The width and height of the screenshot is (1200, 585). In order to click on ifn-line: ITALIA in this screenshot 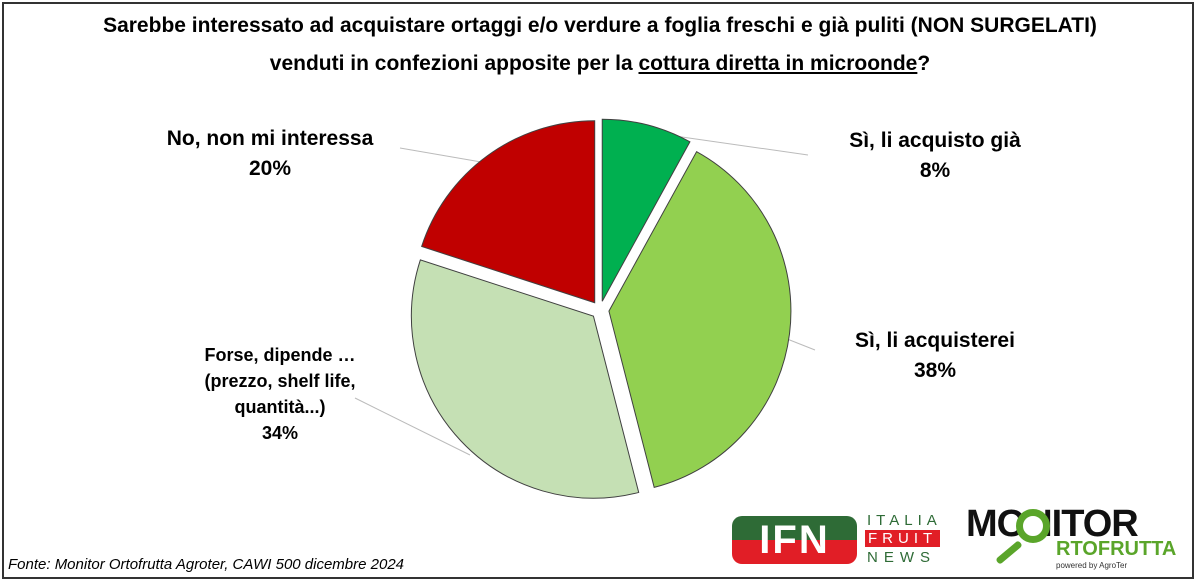, I will do `click(904, 520)`.